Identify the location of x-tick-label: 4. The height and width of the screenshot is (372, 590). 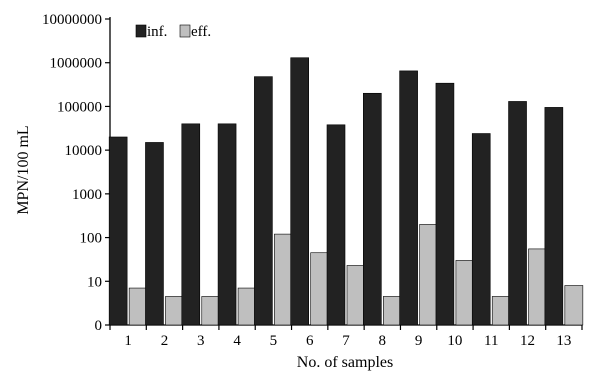
(237, 341).